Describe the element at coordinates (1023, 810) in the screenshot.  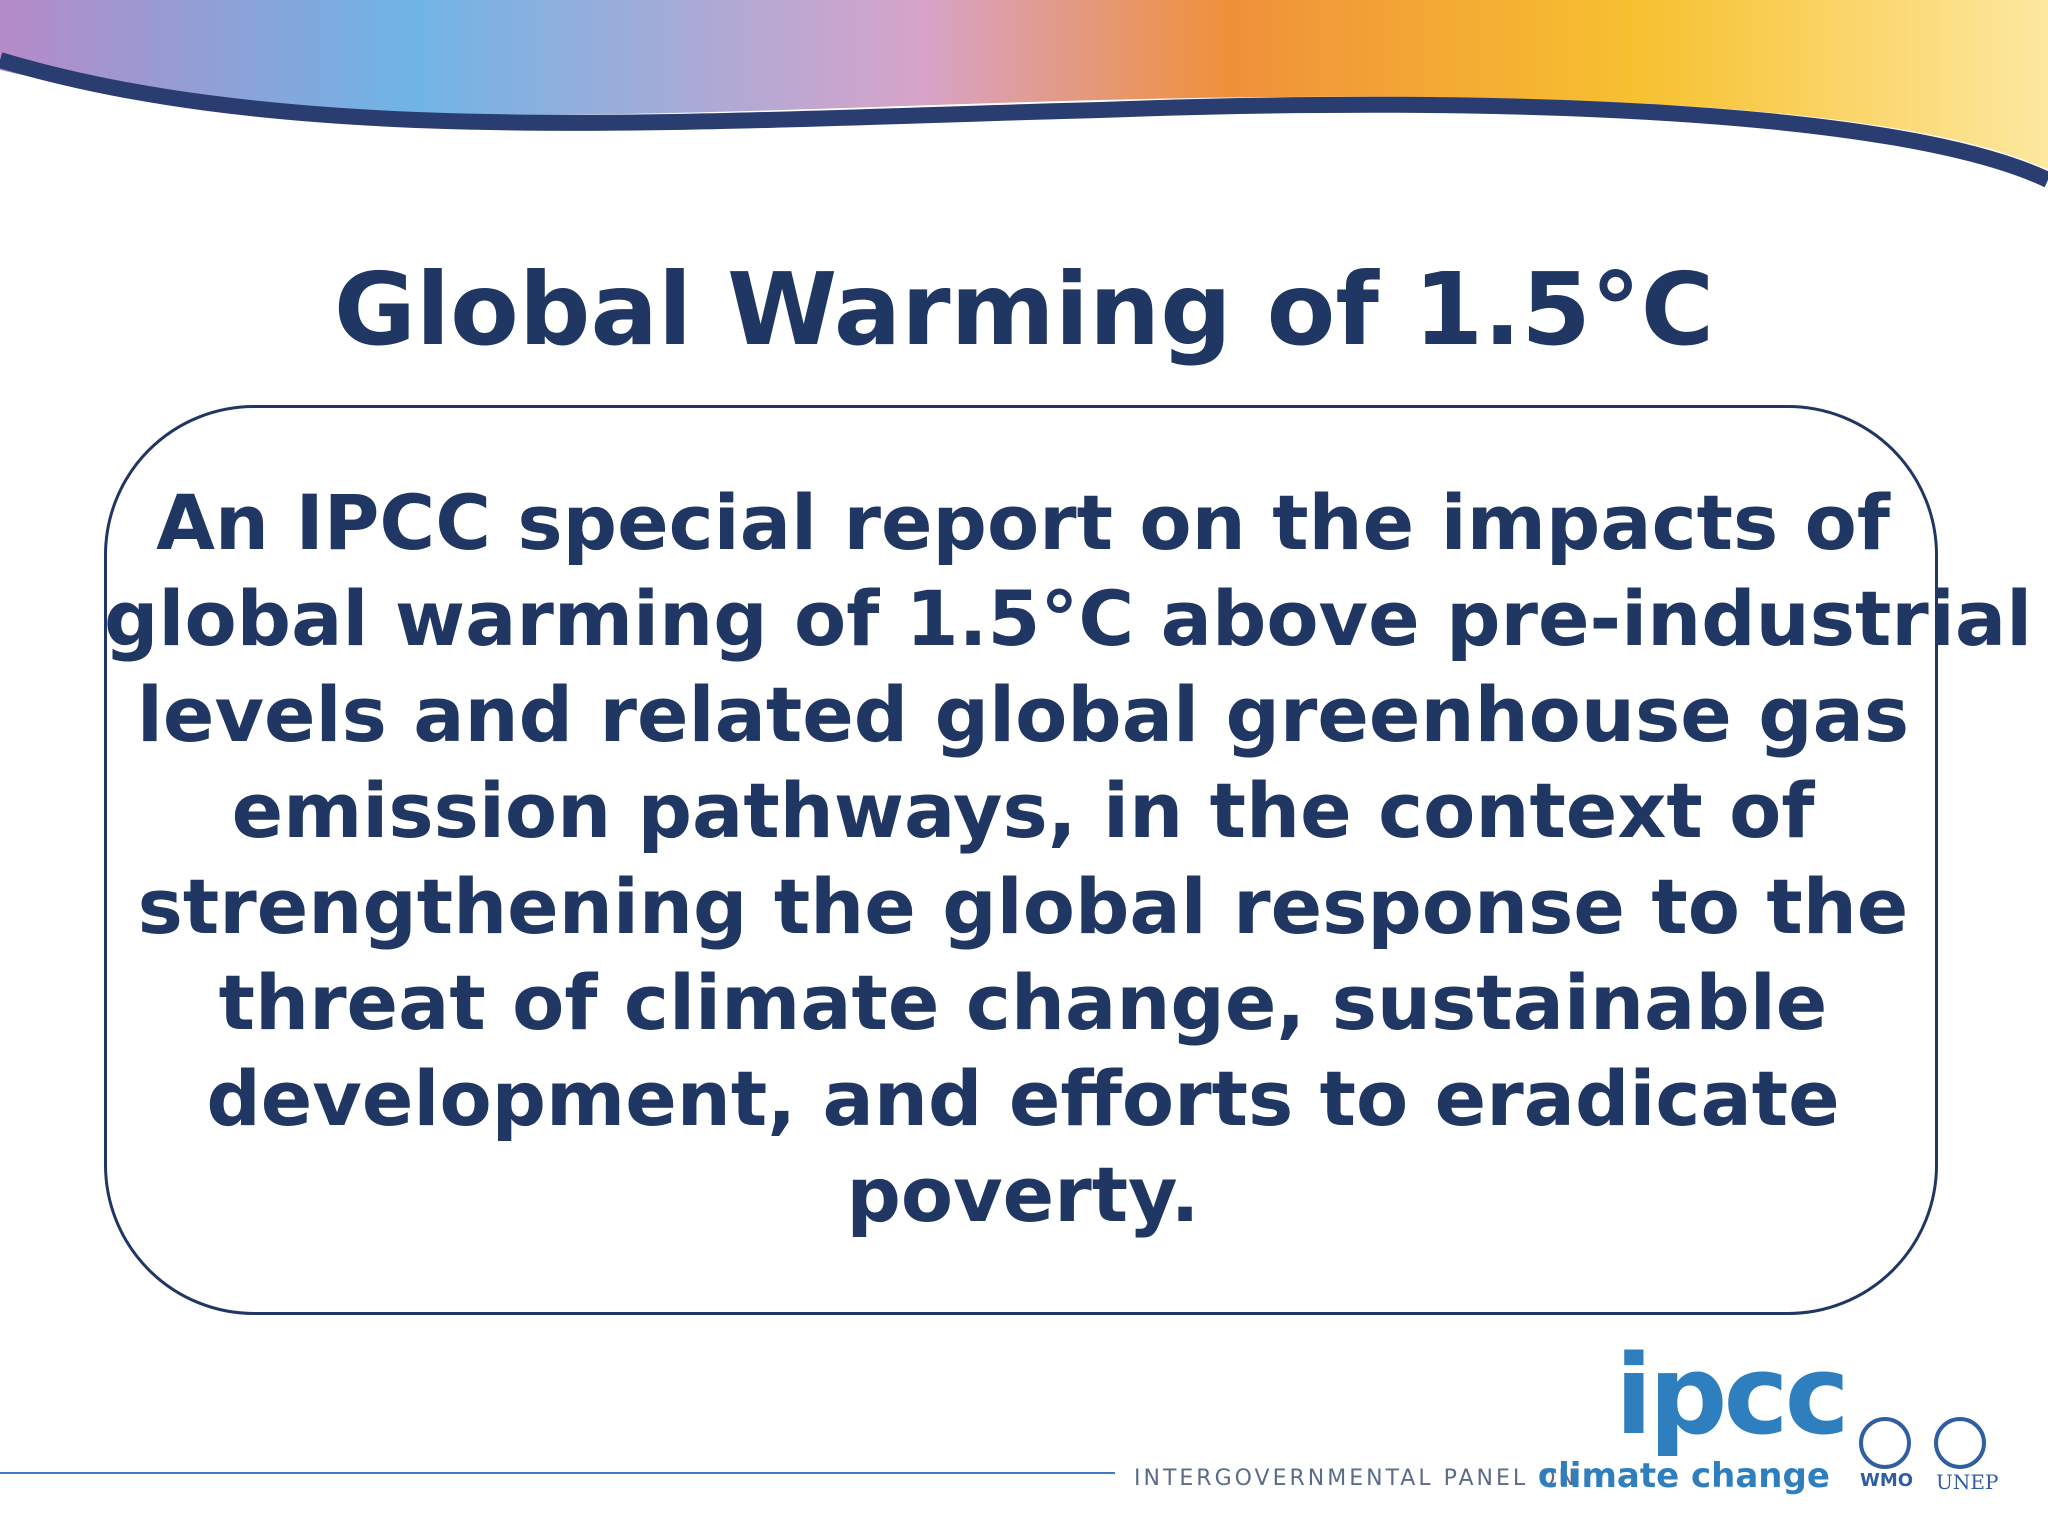
I see `body-line: emission pathways, in the context of` at that location.